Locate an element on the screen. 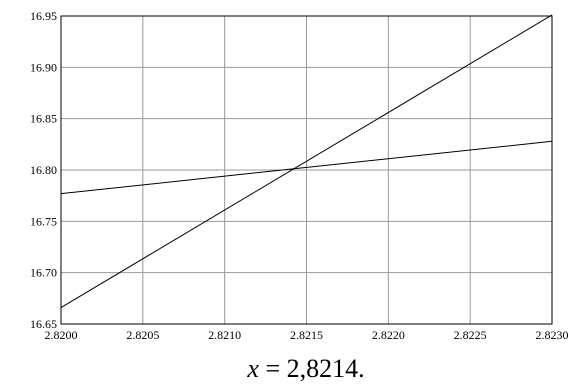 Image resolution: width=573 pixels, height=391 pixels. y-tick-label: 16.75 is located at coordinates (43, 221).